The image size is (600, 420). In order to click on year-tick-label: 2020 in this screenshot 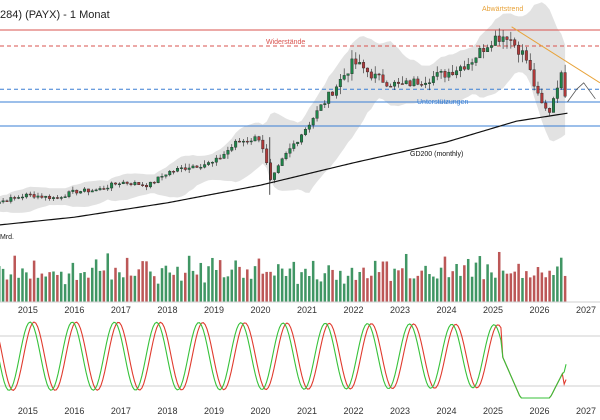, I will do `click(260, 411)`.